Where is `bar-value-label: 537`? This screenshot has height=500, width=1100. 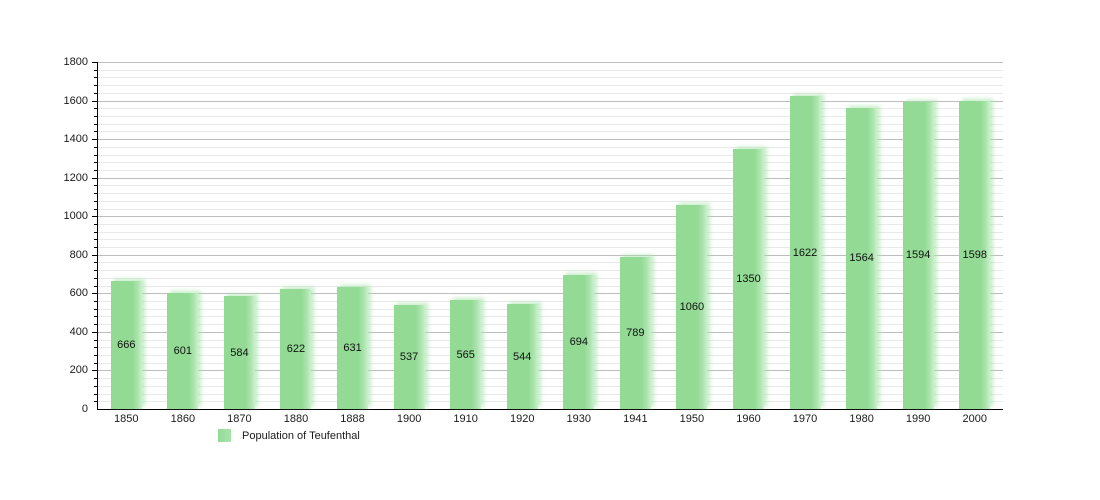
bar-value-label: 537 is located at coordinates (409, 357).